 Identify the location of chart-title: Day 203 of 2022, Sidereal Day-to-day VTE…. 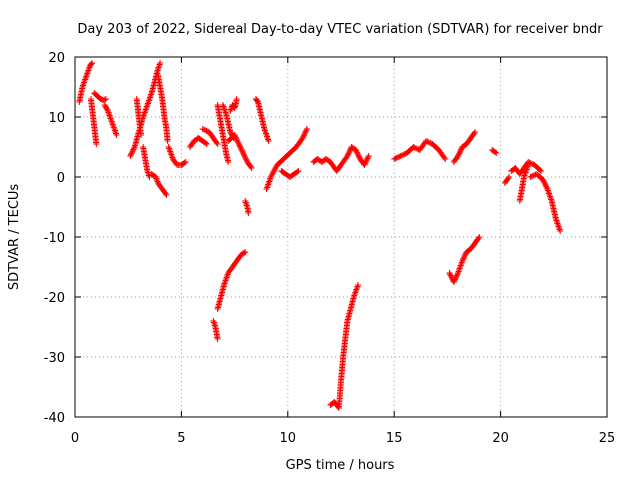
(340, 29).